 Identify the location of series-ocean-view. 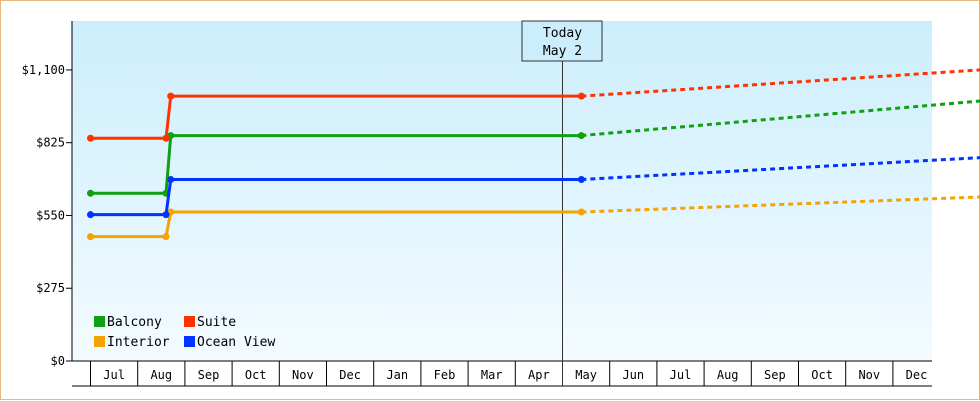
(533, 187).